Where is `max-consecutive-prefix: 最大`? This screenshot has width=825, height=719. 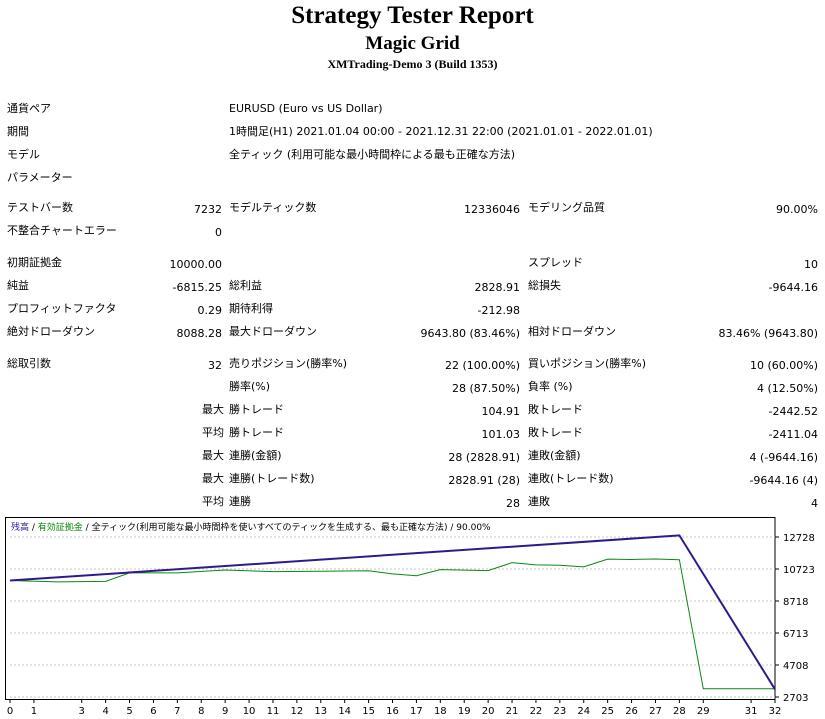 max-consecutive-prefix: 最大 is located at coordinates (213, 455).